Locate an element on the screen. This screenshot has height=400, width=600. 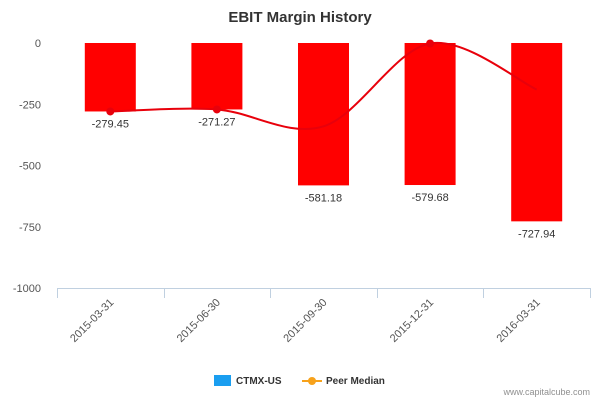
y-tick-label: -500 is located at coordinates (30, 167).